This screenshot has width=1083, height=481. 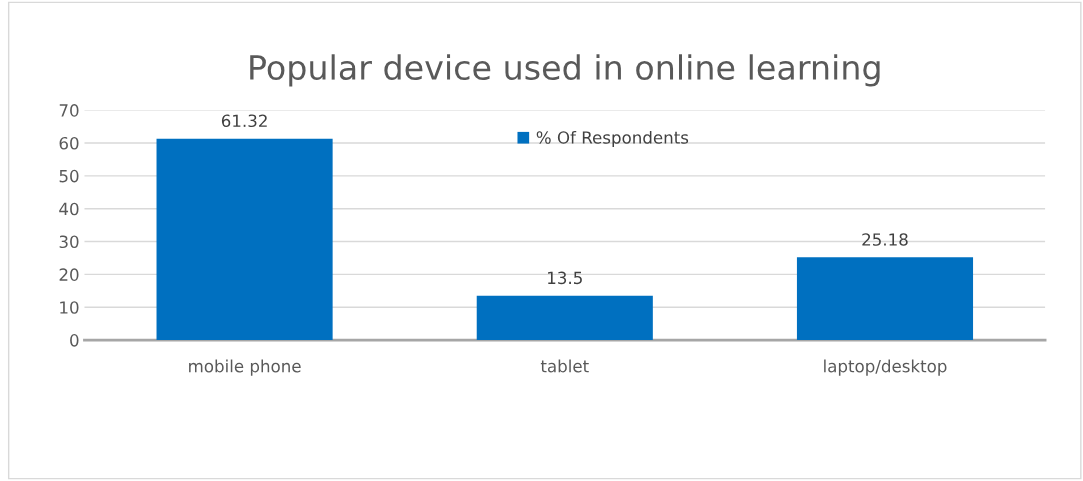 What do you see at coordinates (612, 139) in the screenshot?
I see `legend-label: % Of Respondents` at bounding box center [612, 139].